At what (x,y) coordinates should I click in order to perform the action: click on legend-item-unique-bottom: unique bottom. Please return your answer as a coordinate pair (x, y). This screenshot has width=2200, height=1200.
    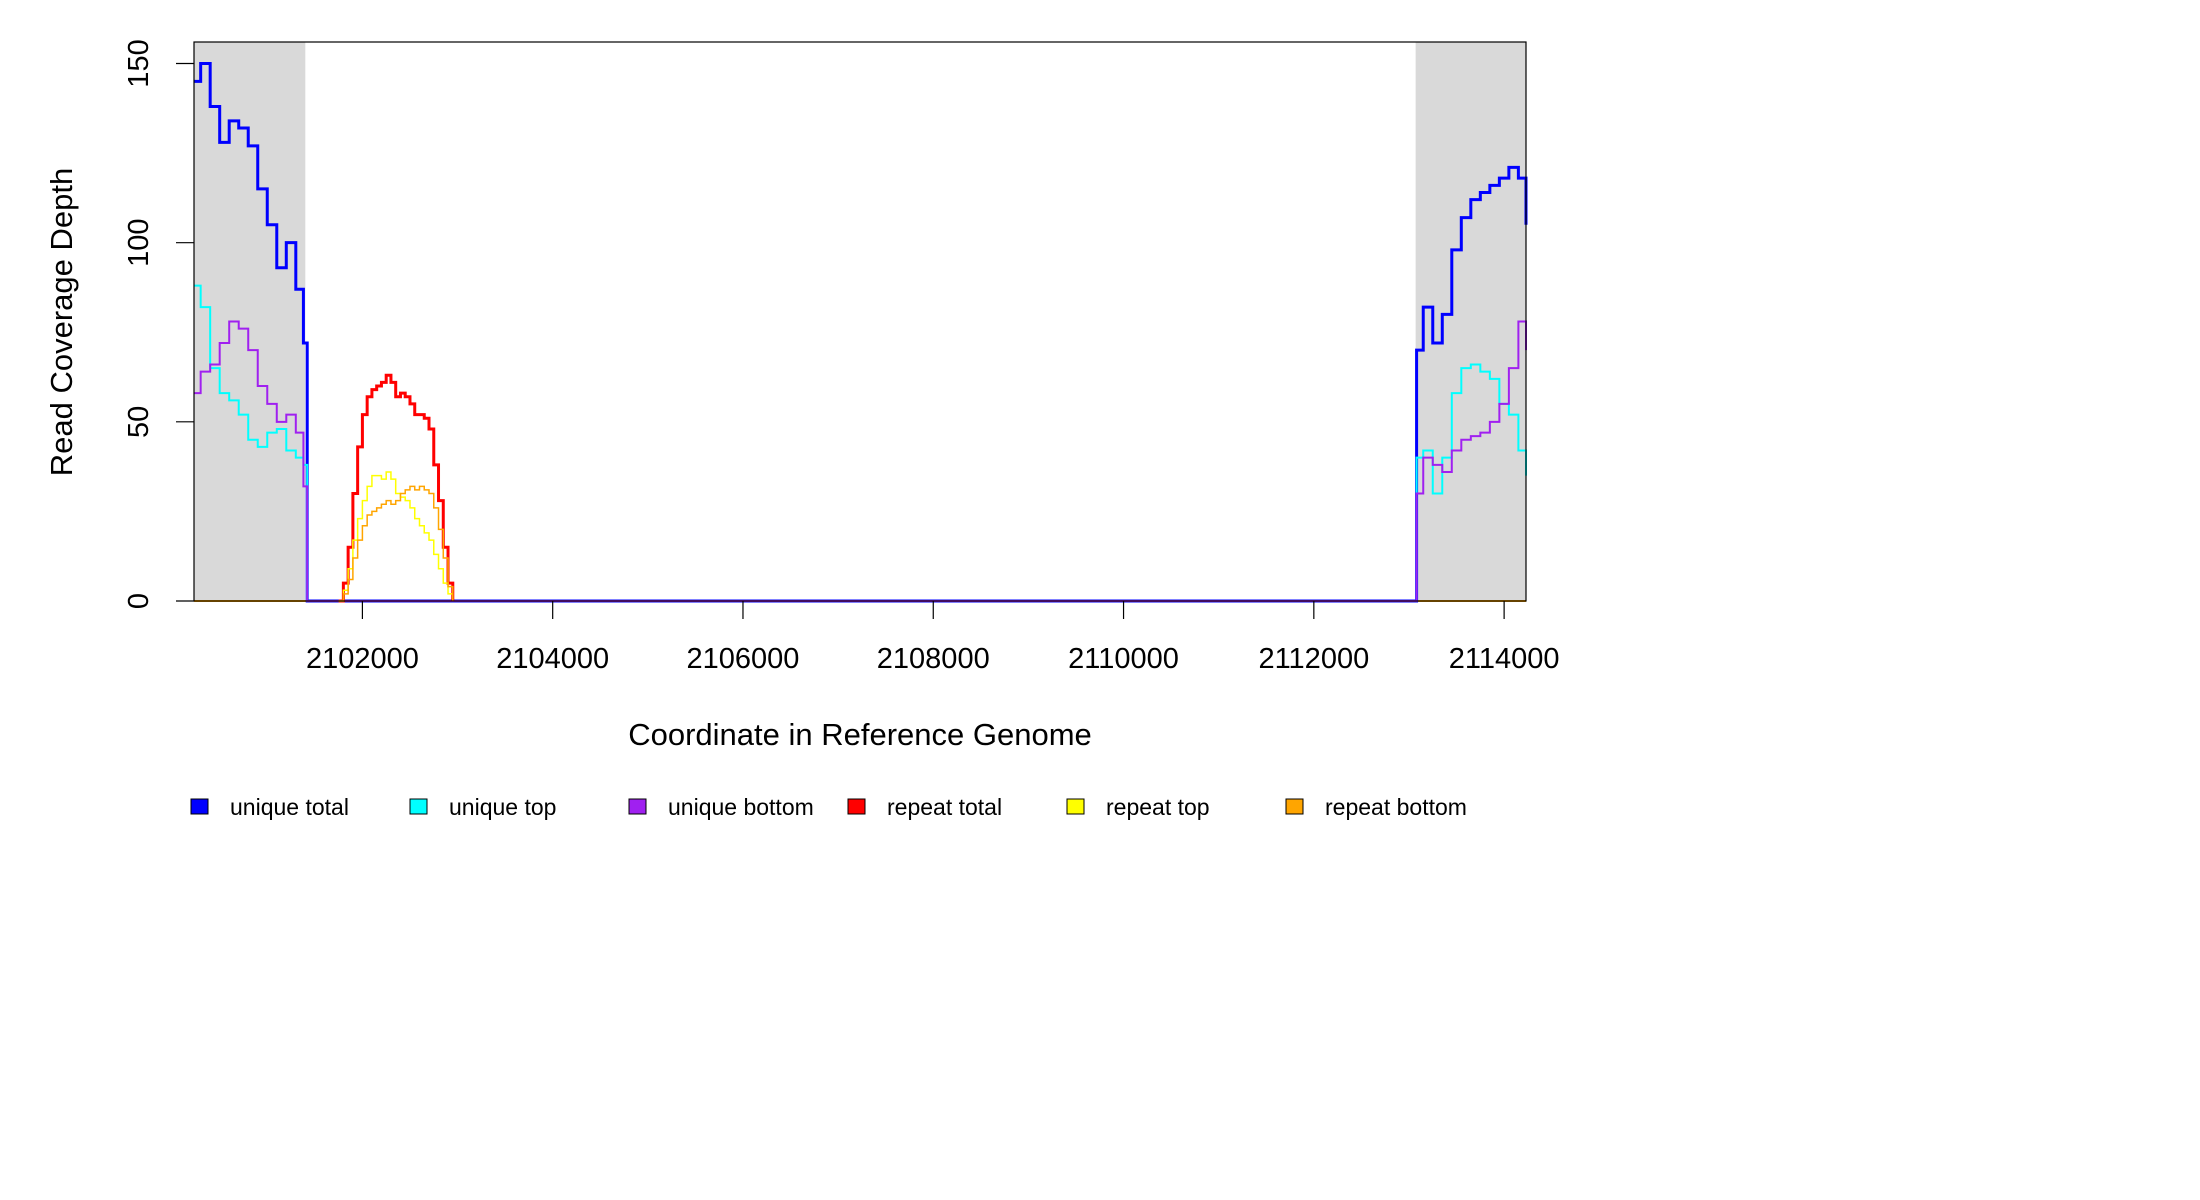
    Looking at the image, I should click on (721, 807).